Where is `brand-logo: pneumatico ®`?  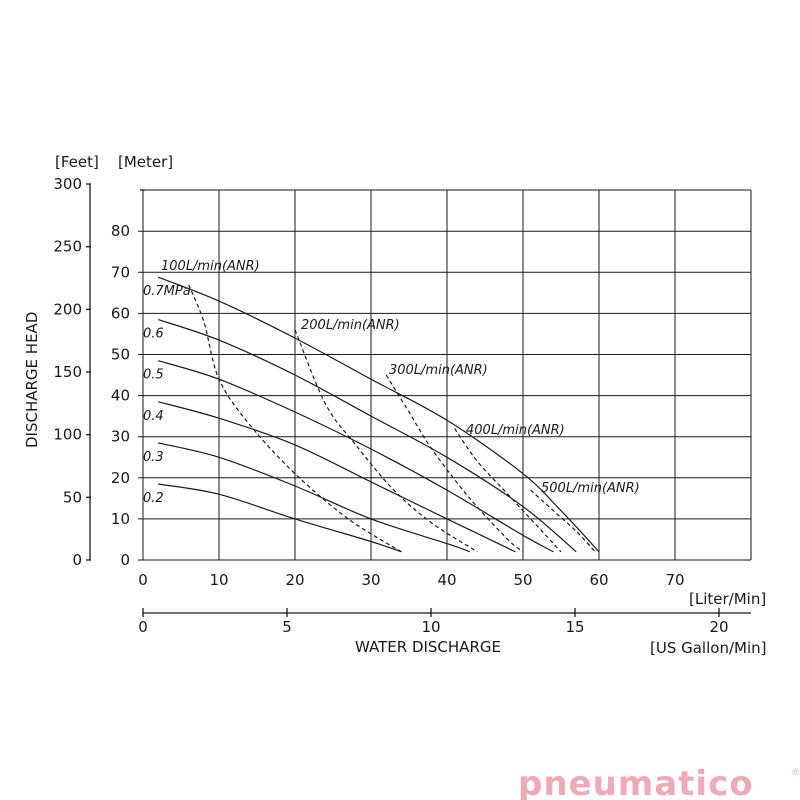
brand-logo: pneumatico ® is located at coordinates (659, 782).